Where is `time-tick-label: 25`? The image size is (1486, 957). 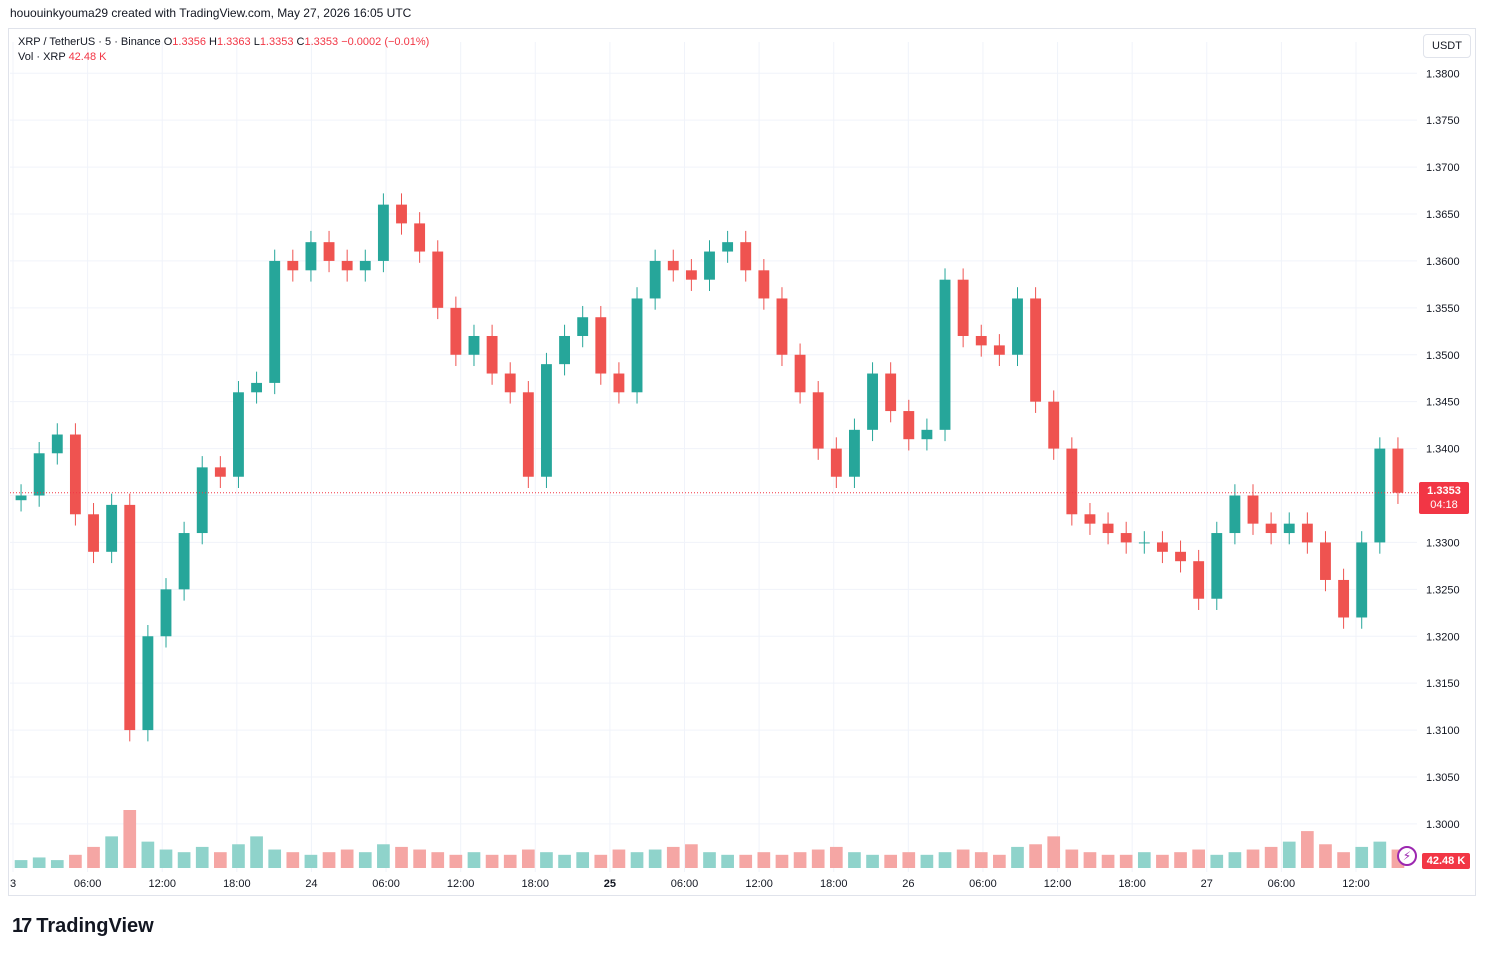
time-tick-label: 25 is located at coordinates (610, 884).